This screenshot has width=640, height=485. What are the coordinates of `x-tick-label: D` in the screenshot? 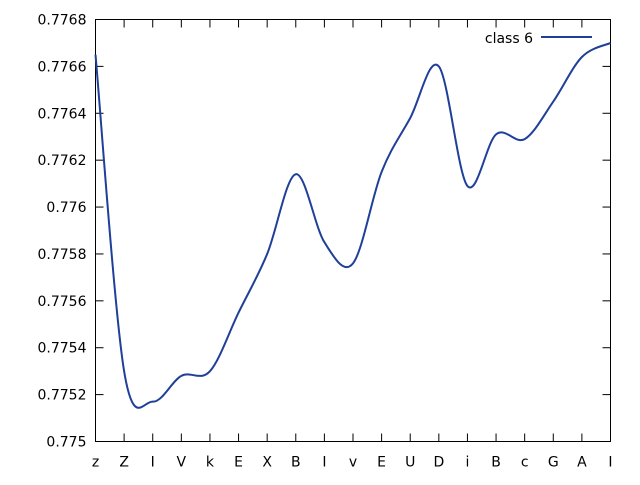 It's located at (438, 463).